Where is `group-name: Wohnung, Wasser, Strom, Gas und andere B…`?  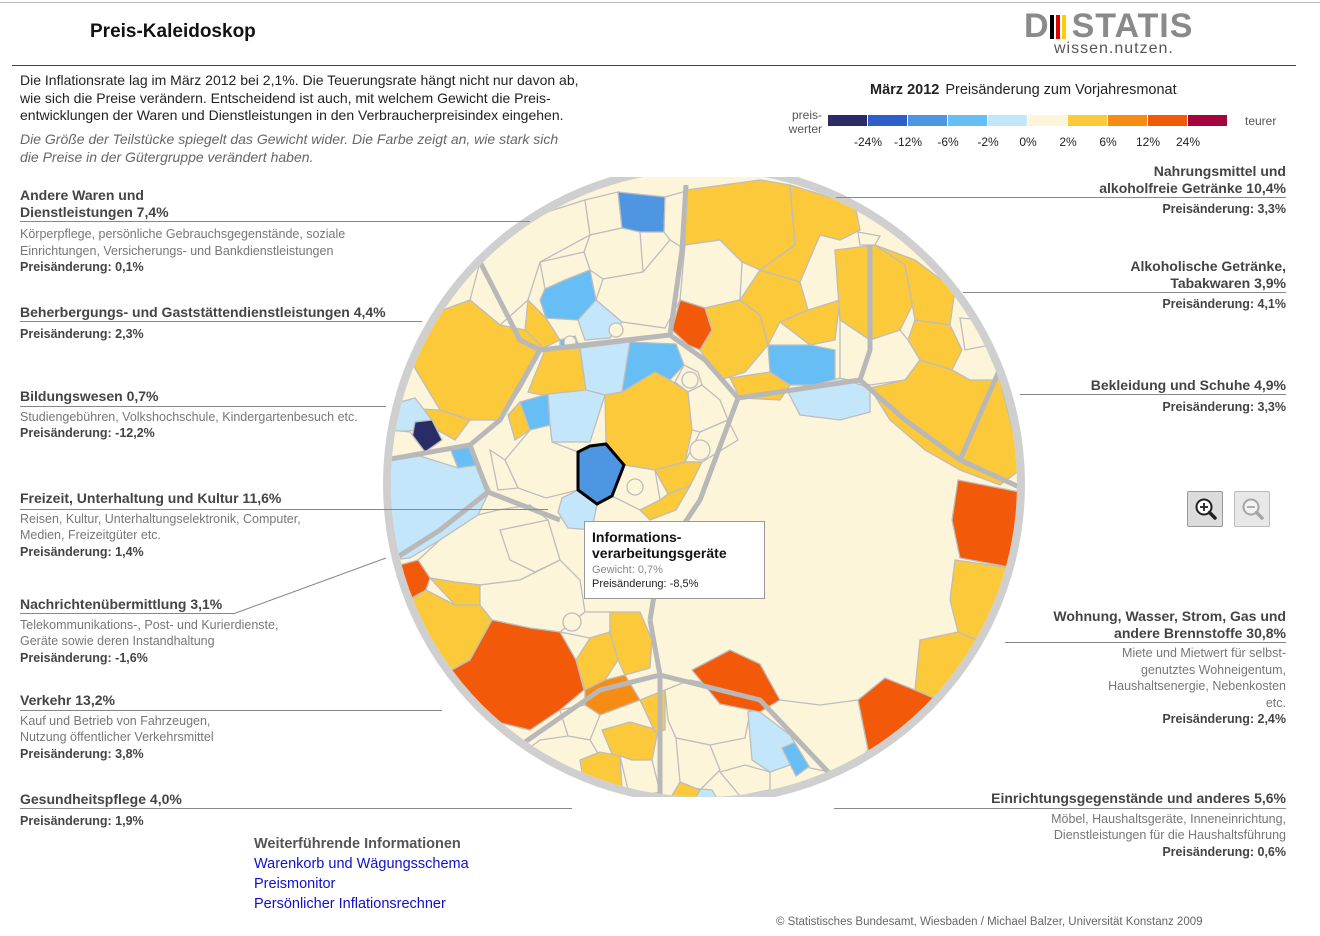
group-name: Wohnung, Wasser, Strom, Gas und andere B… is located at coordinates (1169, 624).